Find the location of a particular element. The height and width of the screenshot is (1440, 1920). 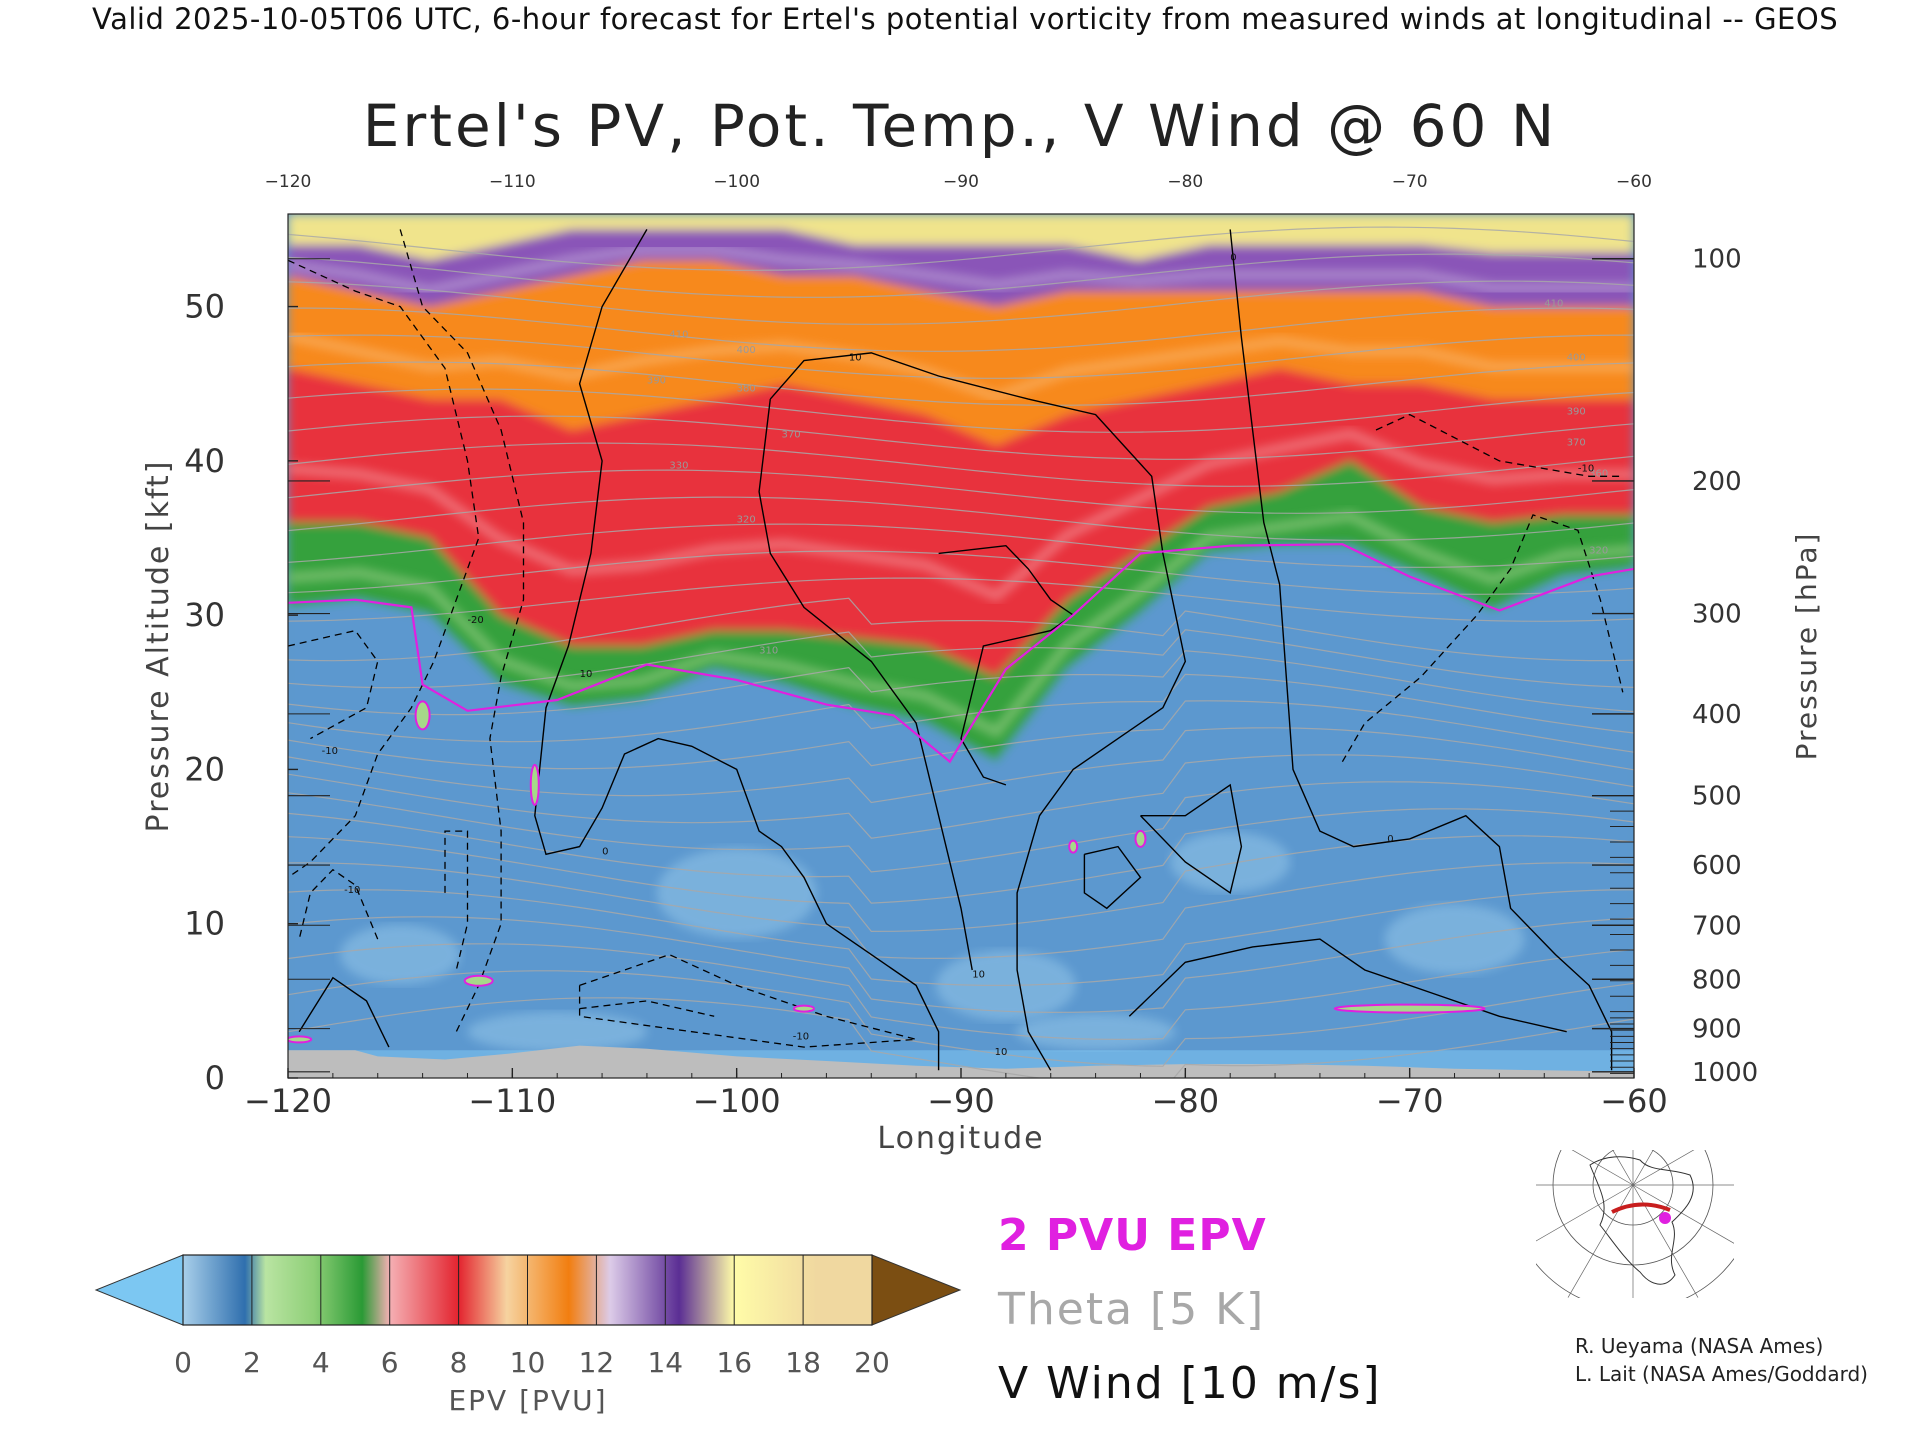

x-tick-label: −80 is located at coordinates (1186, 1101).